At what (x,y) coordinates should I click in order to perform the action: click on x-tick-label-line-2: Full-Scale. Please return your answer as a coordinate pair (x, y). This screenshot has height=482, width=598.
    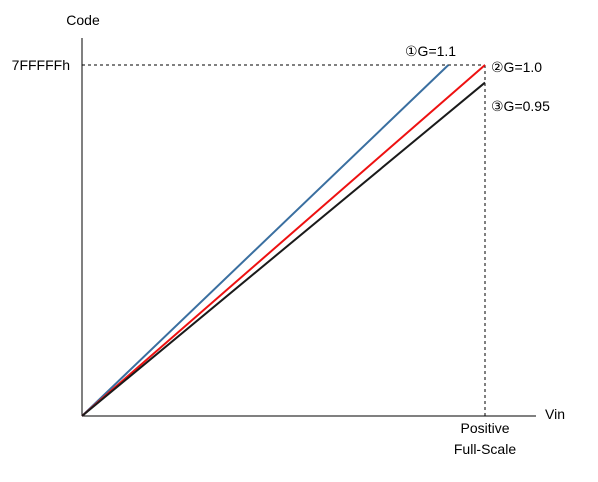
    Looking at the image, I should click on (485, 449).